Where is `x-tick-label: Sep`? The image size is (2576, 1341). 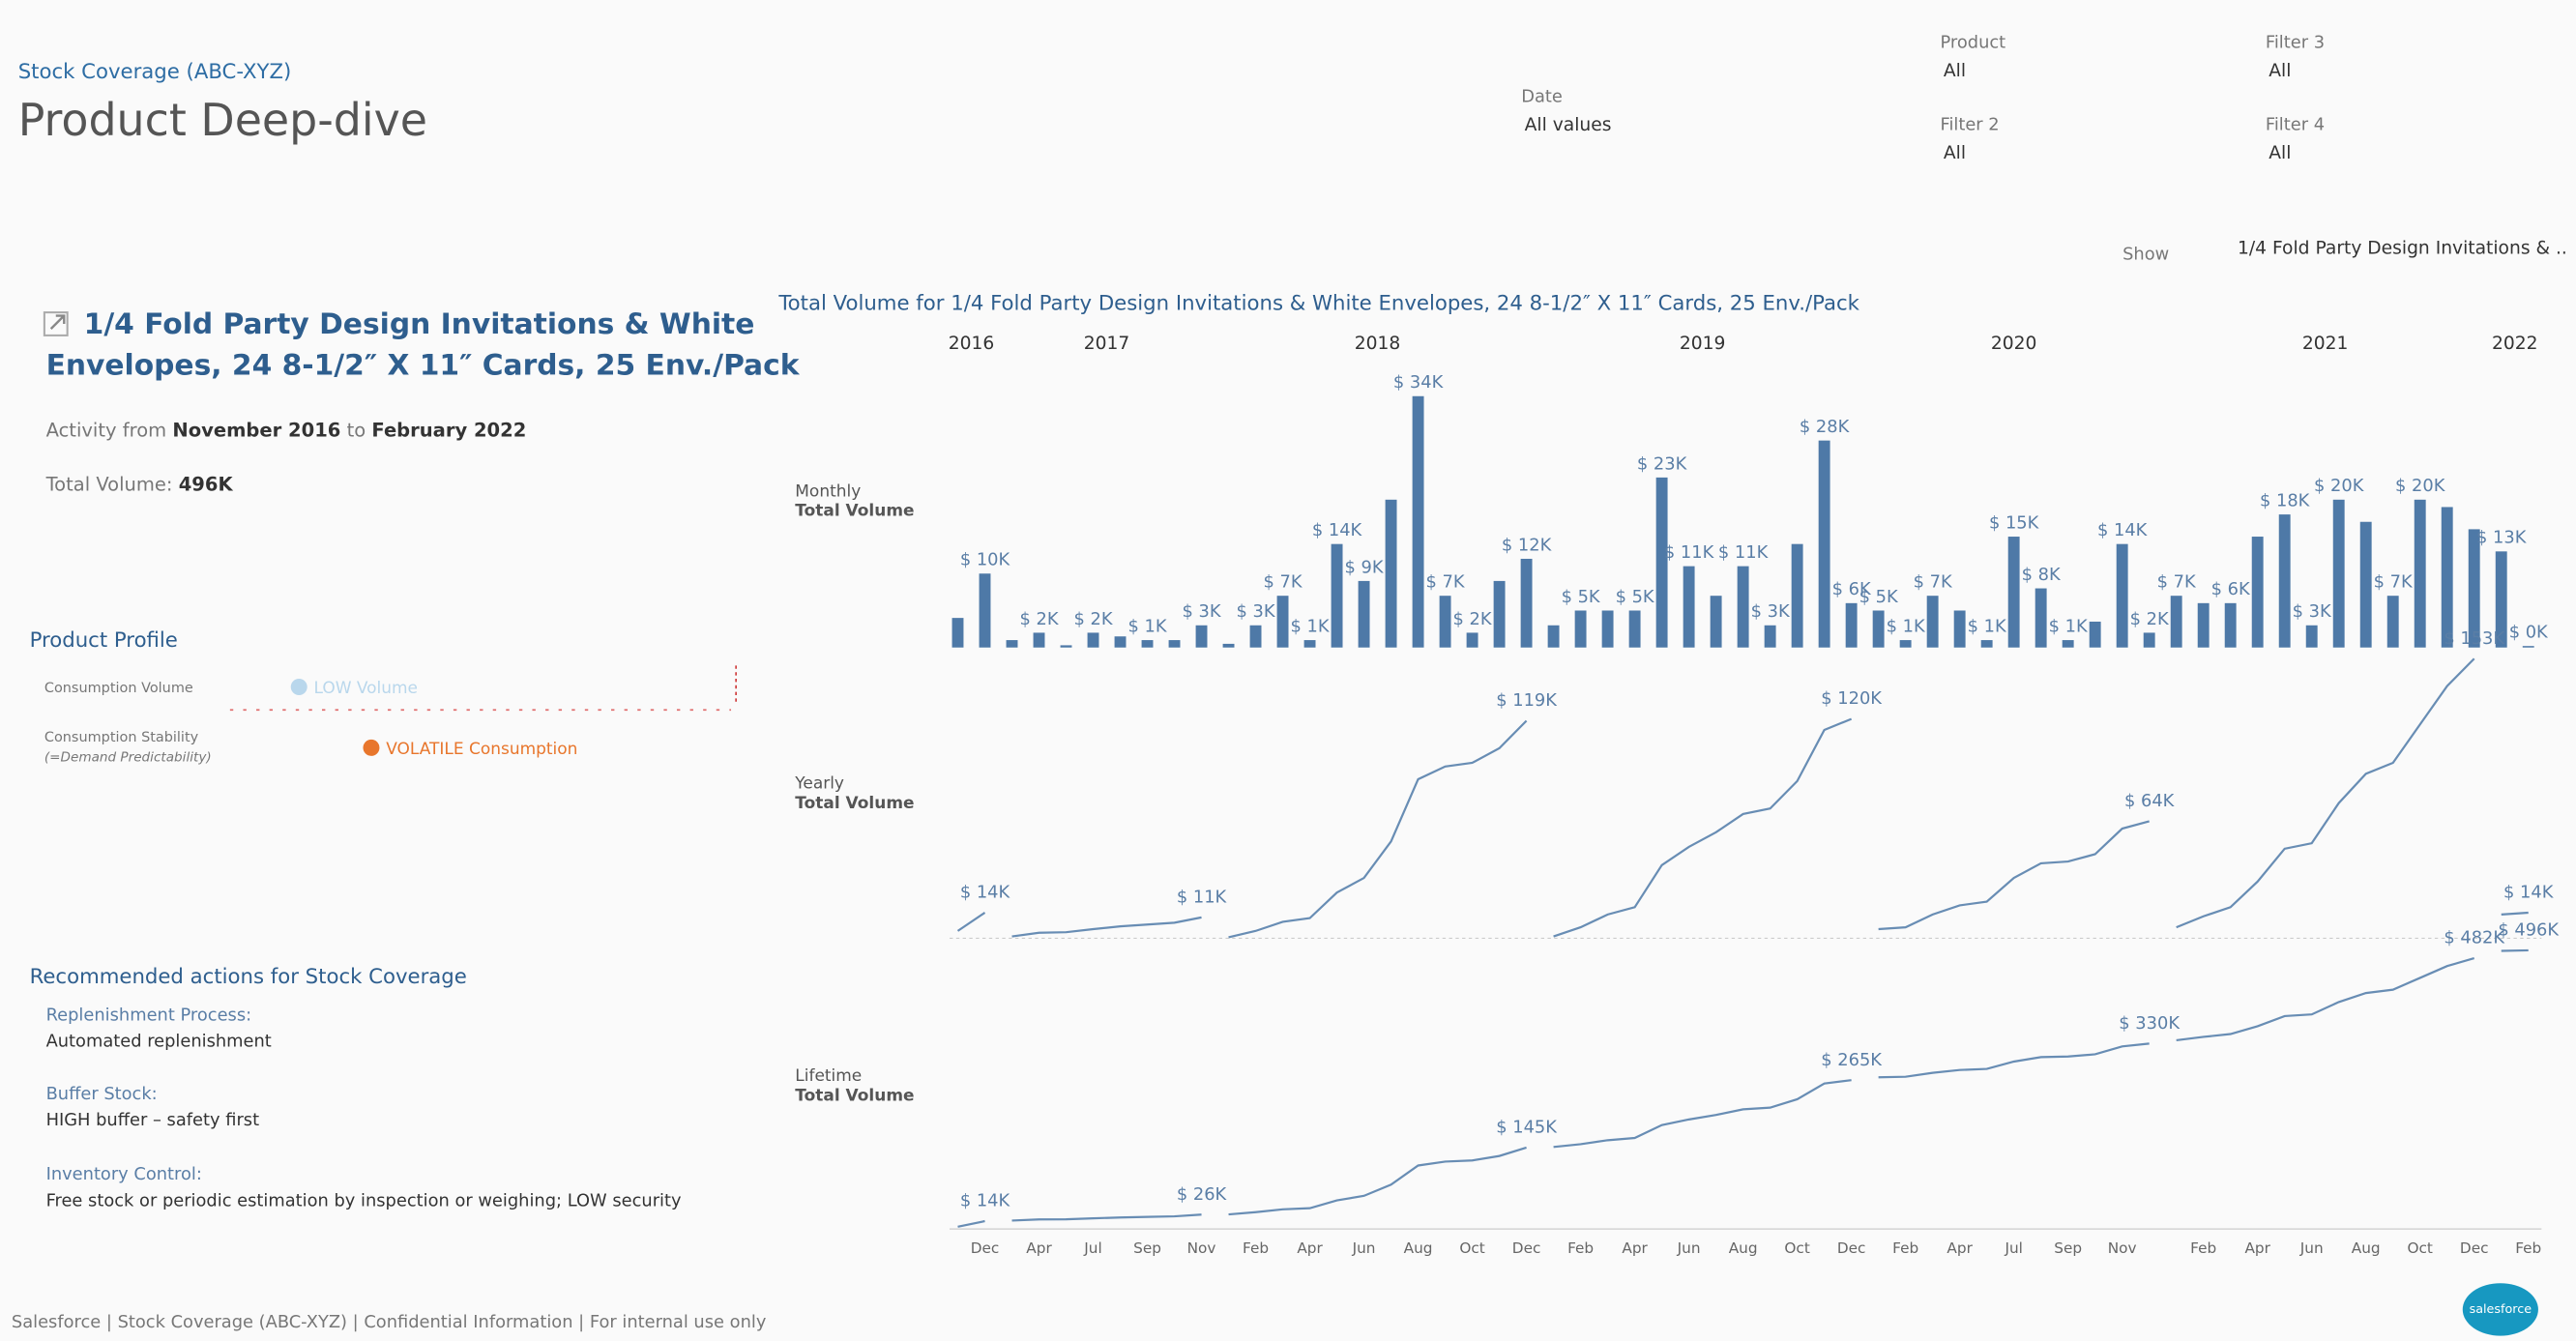
x-tick-label: Sep is located at coordinates (2068, 1248).